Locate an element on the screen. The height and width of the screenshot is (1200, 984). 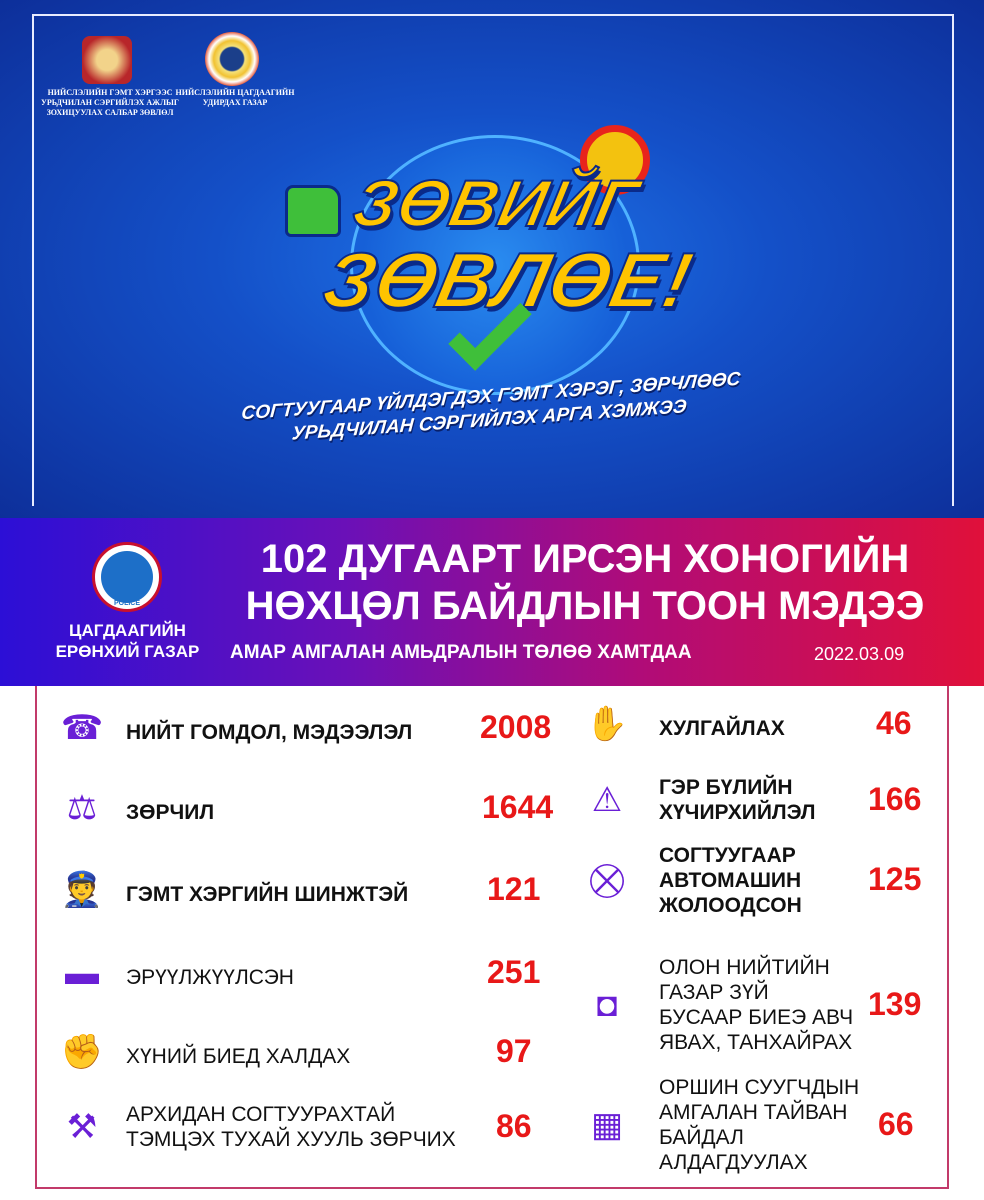
stat-row: ✋ ХУЛГАЙЛАХ is located at coordinates (685, 726).